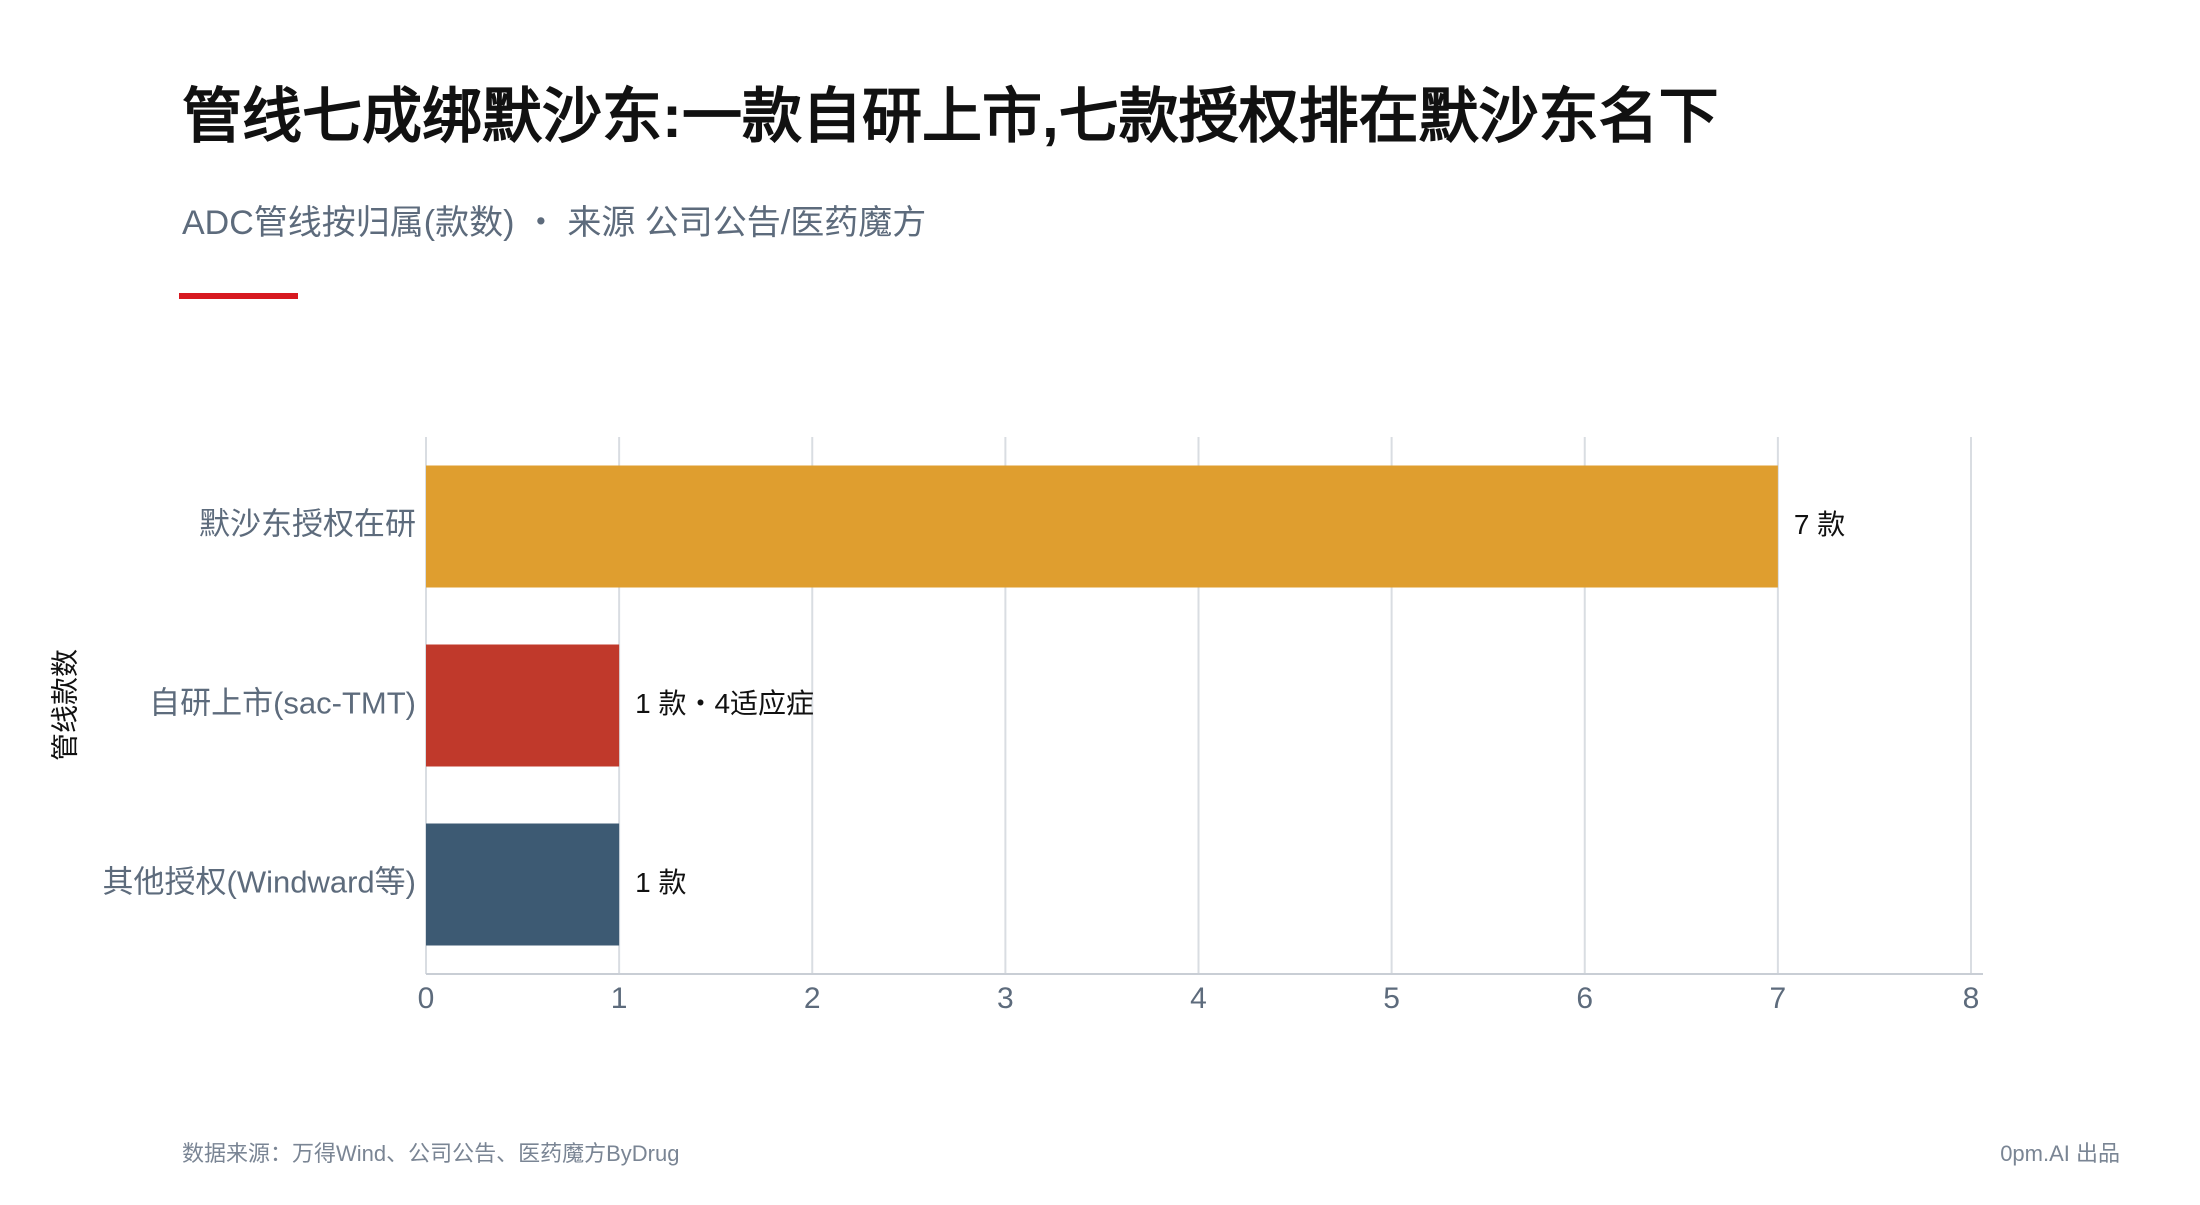 The image size is (2200, 1205). I want to click on source-note: 数据来源：万得Wind、公司公告、医药魔方ByDrug, so click(430, 1153).